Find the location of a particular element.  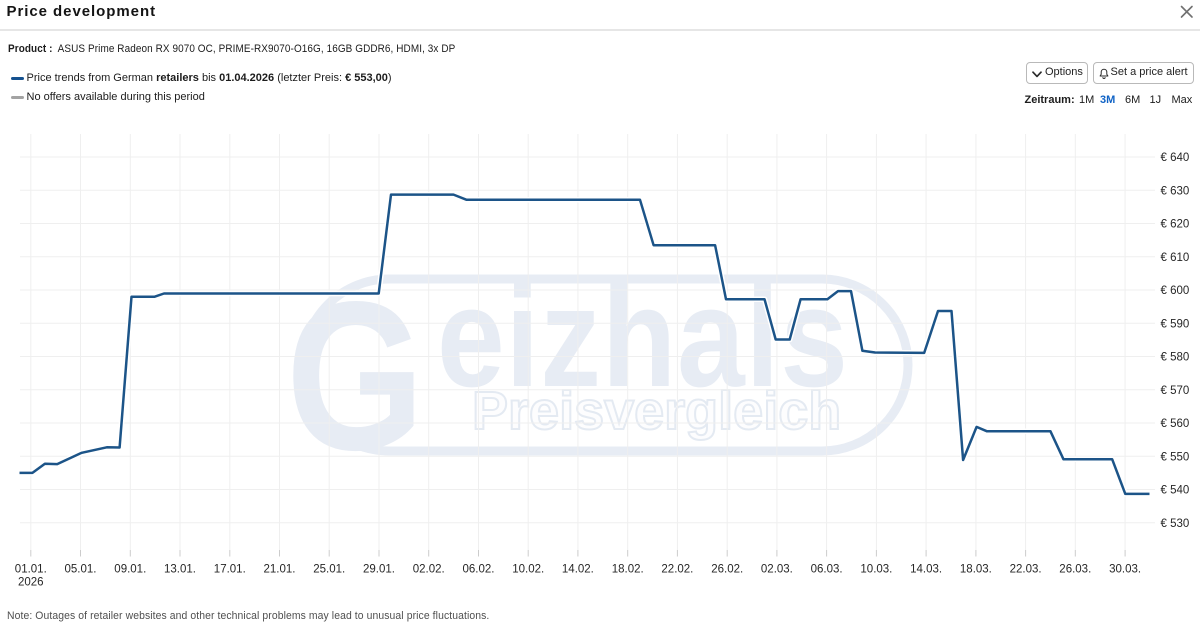

svg-text: 02.03. is located at coordinates (777, 570).